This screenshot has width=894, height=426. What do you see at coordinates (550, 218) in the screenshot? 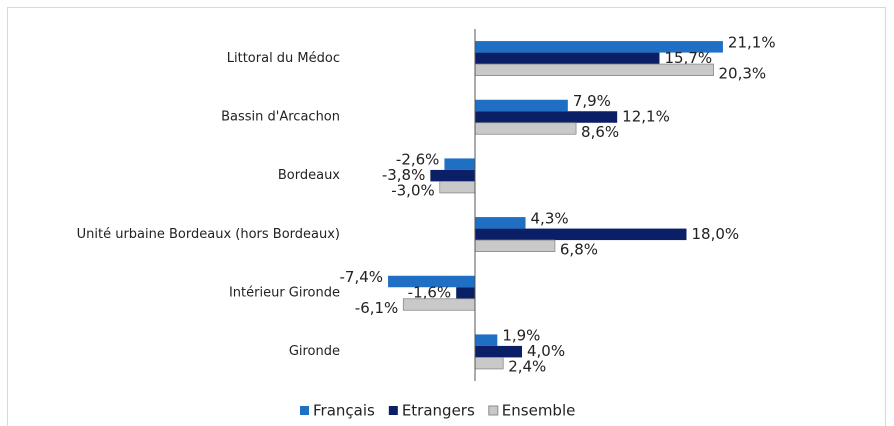
I see `value-label: 4,3%` at bounding box center [550, 218].